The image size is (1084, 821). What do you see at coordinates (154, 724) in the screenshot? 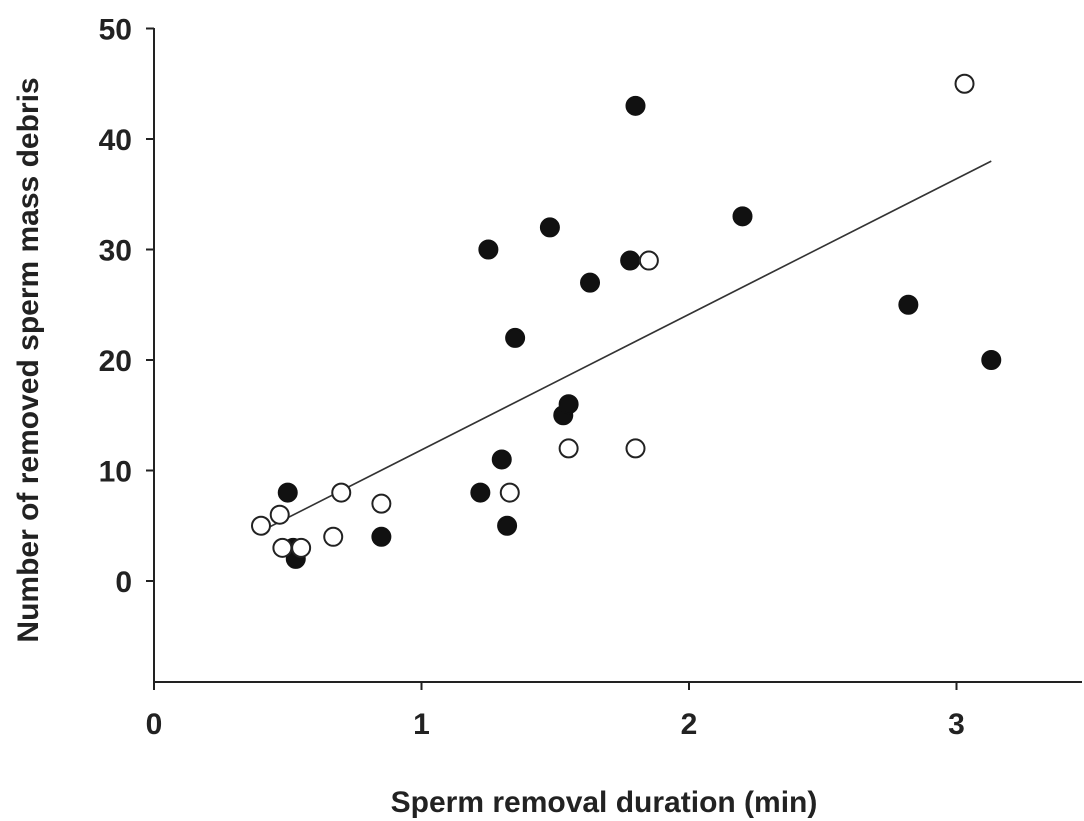
I see `x-tick-label: 0` at bounding box center [154, 724].